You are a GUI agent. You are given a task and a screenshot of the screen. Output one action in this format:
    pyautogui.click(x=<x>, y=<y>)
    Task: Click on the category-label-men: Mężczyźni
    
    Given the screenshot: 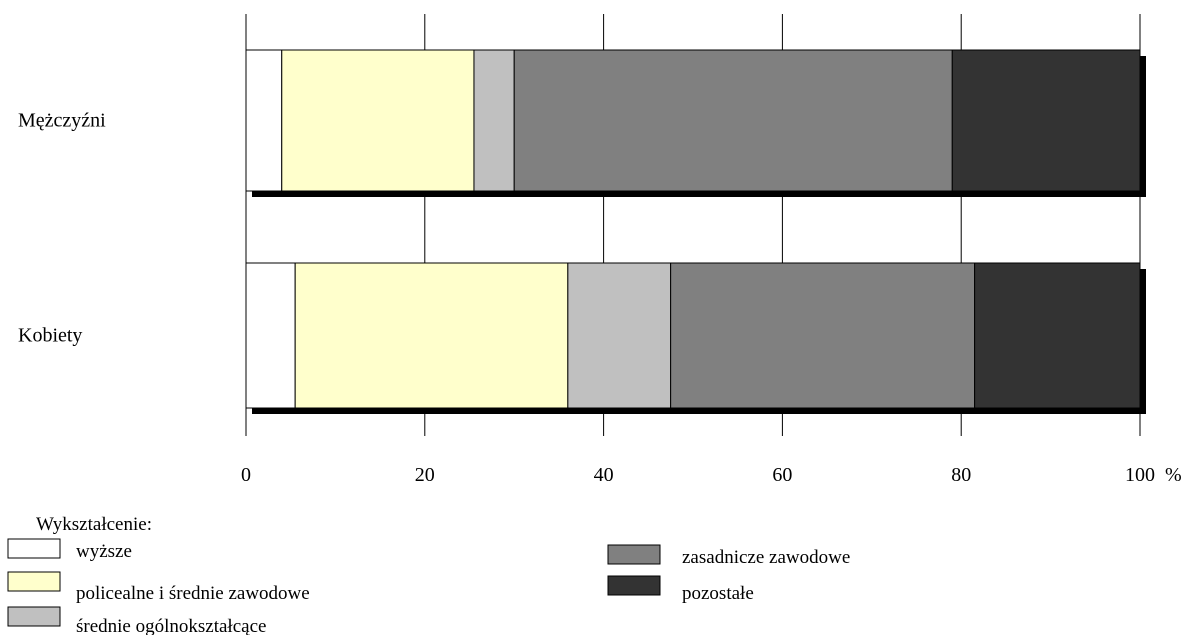 What is the action you would take?
    pyautogui.click(x=62, y=121)
    